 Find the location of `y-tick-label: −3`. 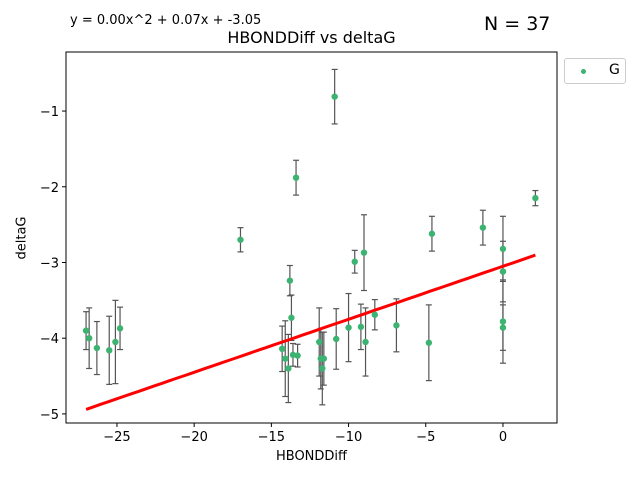

y-tick-label: −3 is located at coordinates (49, 263).